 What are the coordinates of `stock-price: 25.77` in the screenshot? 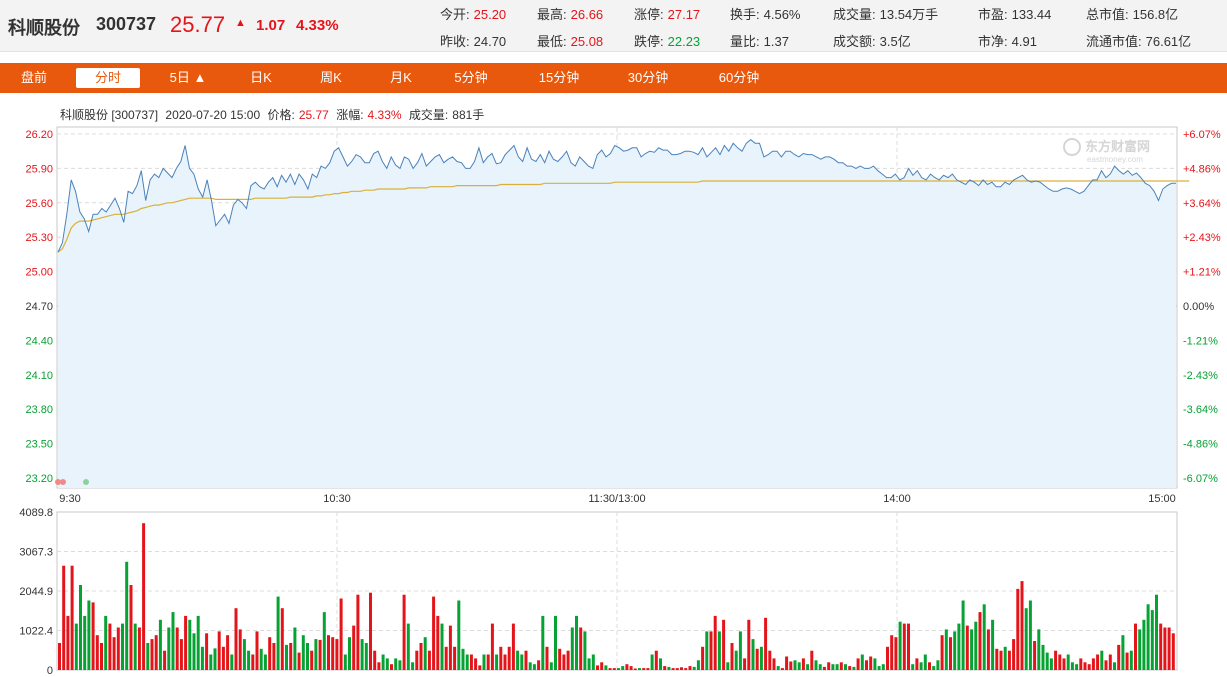 It's located at (198, 24).